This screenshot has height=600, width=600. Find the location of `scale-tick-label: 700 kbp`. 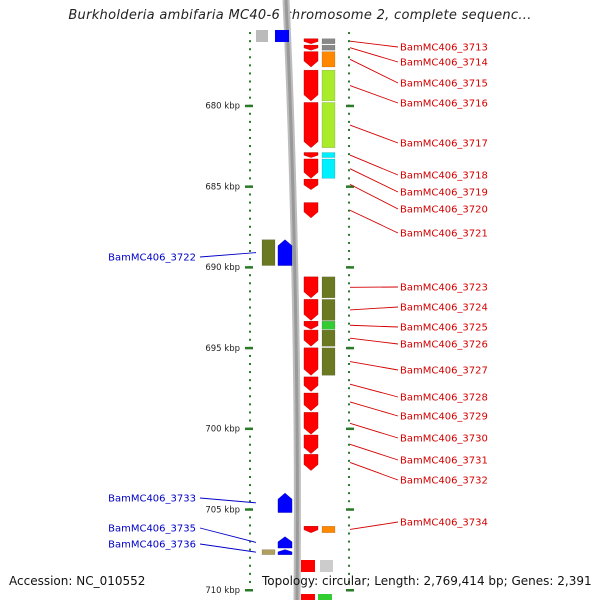

scale-tick-label: 700 kbp is located at coordinates (222, 430).